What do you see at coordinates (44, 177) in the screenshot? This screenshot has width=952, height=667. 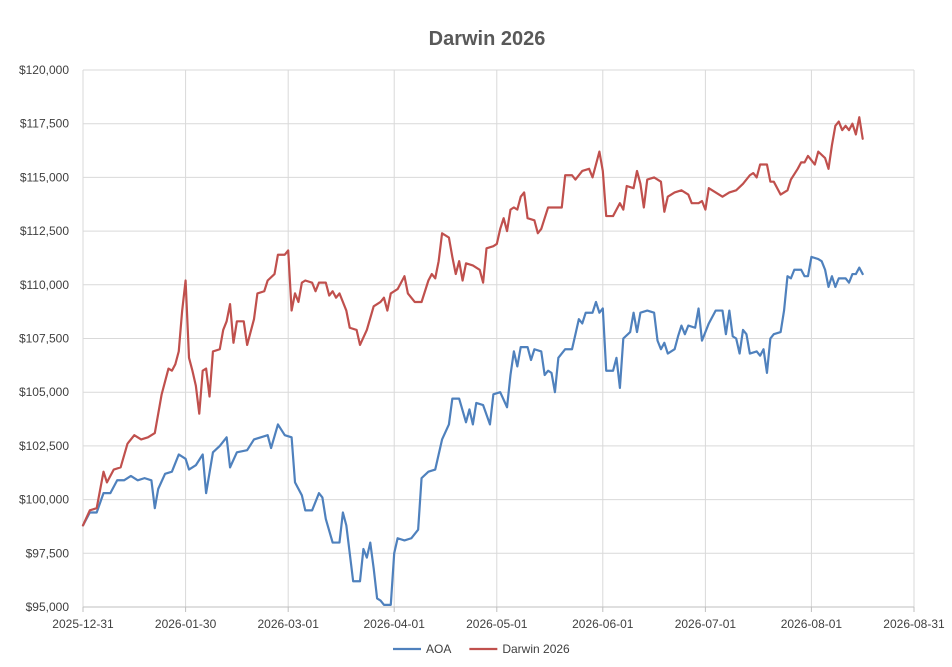 I see `y-tick-label: $115,000` at bounding box center [44, 177].